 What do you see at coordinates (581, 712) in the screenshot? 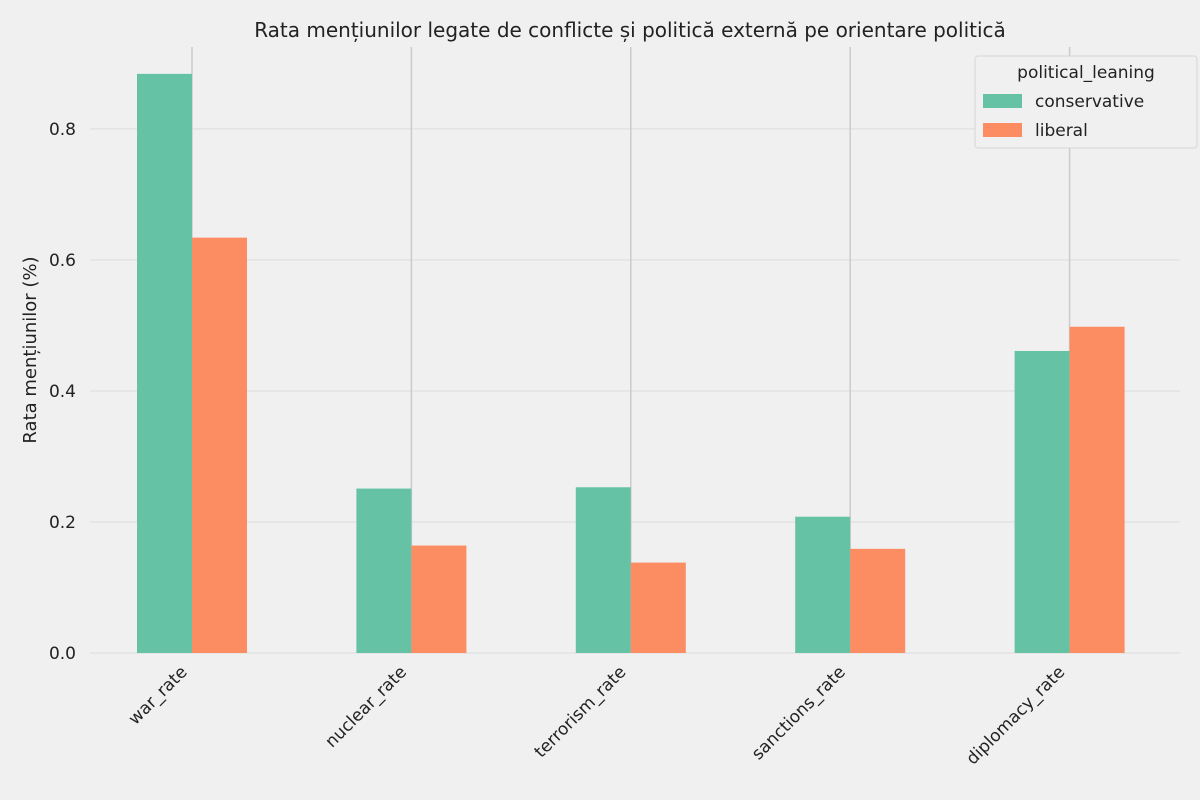
I see `x-tick-label: terrorism_rate` at bounding box center [581, 712].